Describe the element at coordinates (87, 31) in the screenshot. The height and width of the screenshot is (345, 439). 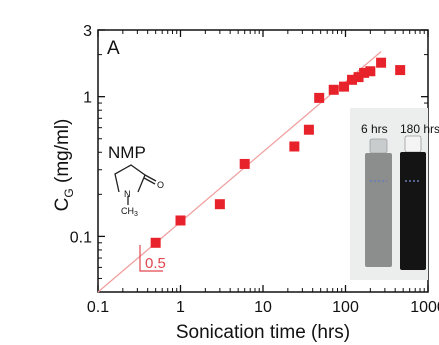
I see `y-tick-label: 3` at that location.